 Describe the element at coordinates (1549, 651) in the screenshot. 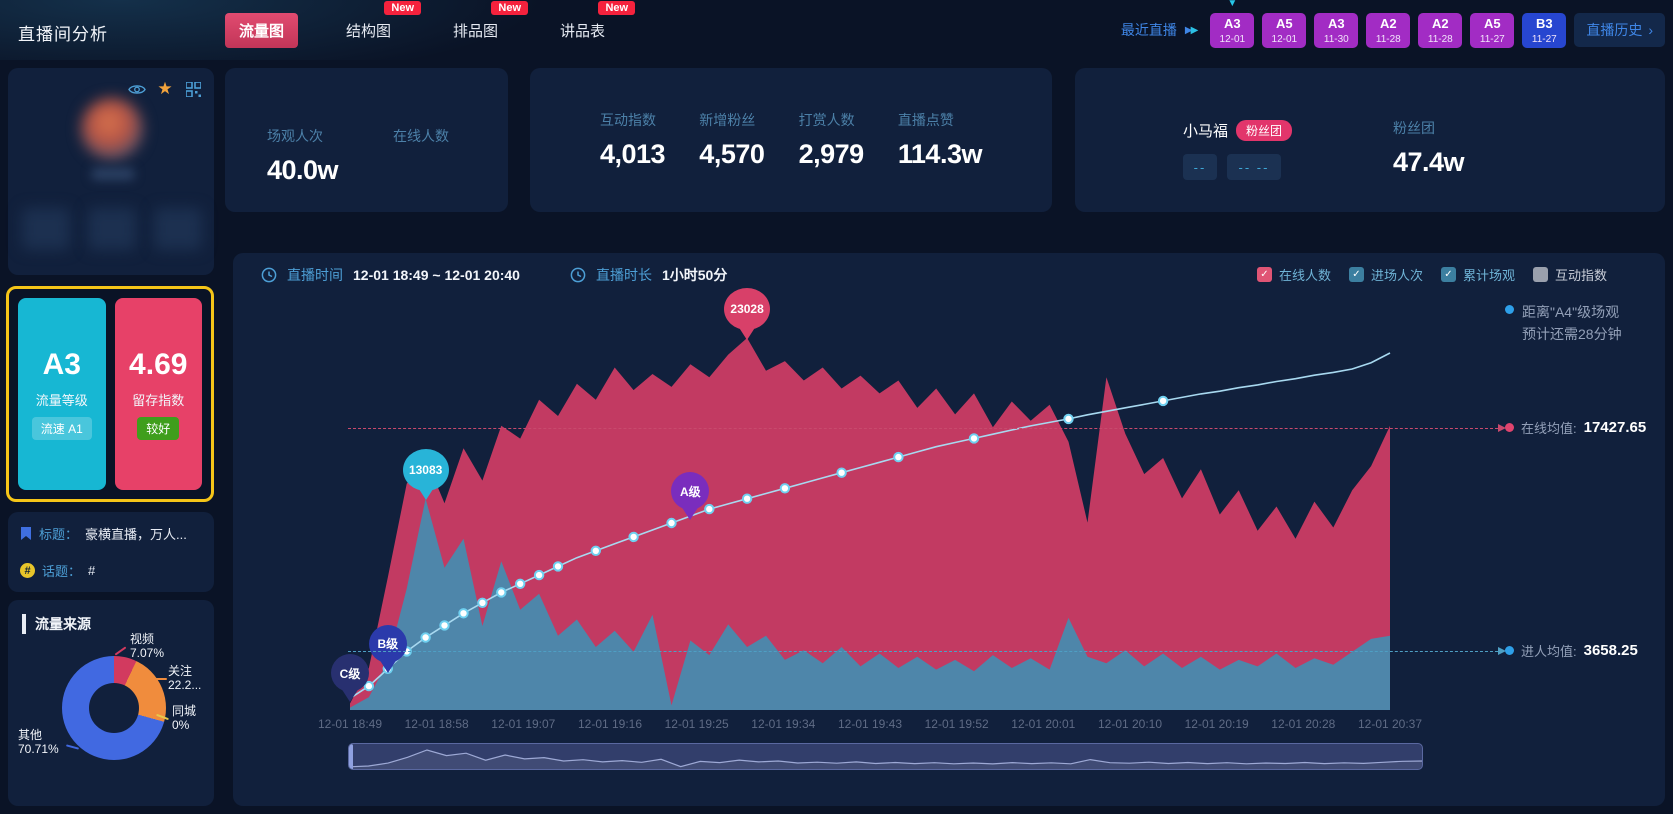

I see `enter-avg-label: 进人均值:` at that location.